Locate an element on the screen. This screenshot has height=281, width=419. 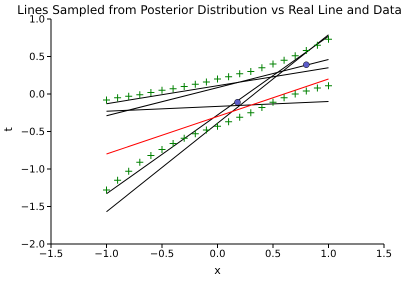
x-tick-label: −1.5 is located at coordinates (51, 254).